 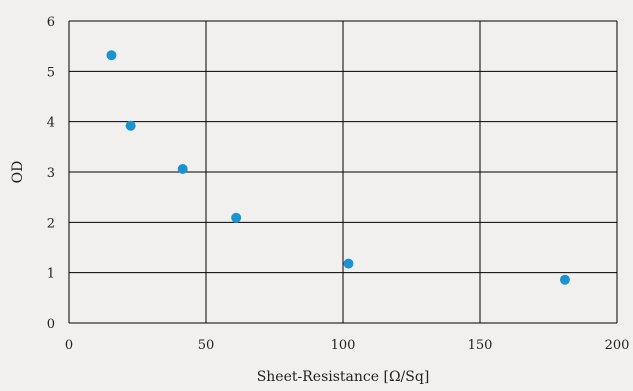 What do you see at coordinates (206, 345) in the screenshot?
I see `x-tick-label: 50` at bounding box center [206, 345].